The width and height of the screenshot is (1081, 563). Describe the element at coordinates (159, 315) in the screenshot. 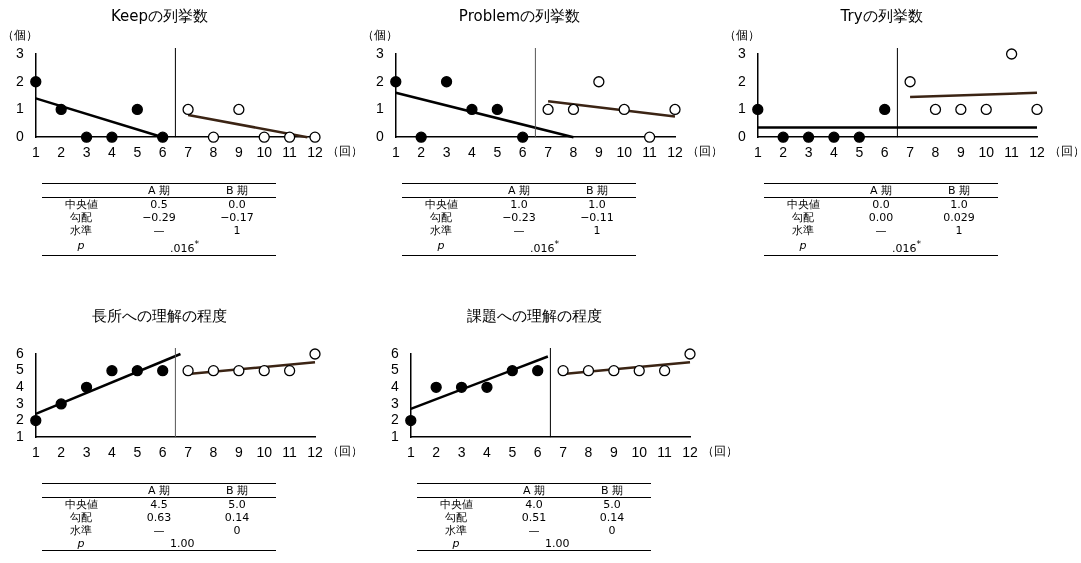

I see `chart-title: 長所への理解の程度` at that location.